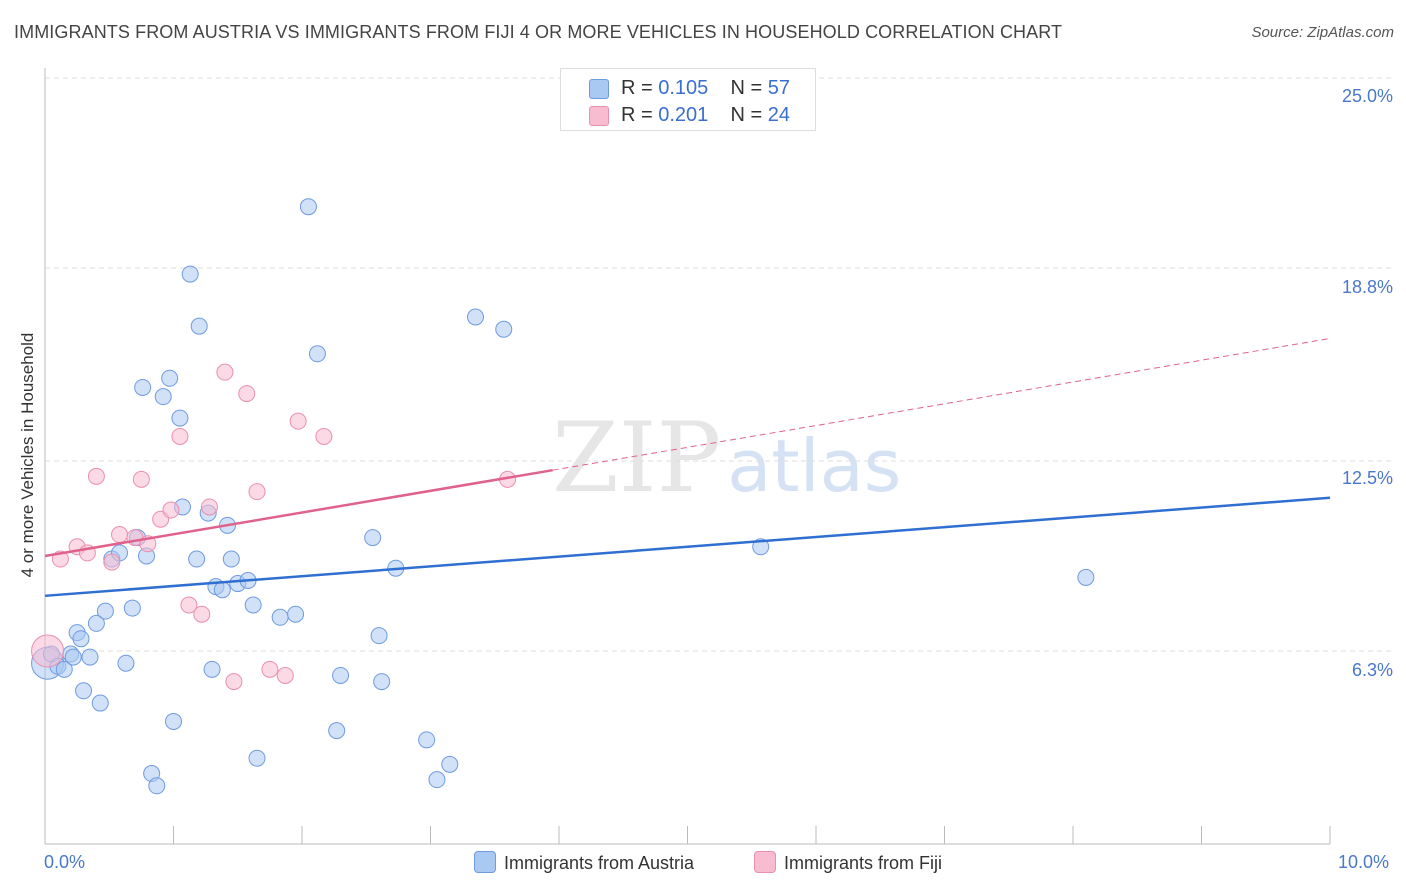 This screenshot has width=1406, height=892. I want to click on austria-n-value: 57, so click(779, 88).